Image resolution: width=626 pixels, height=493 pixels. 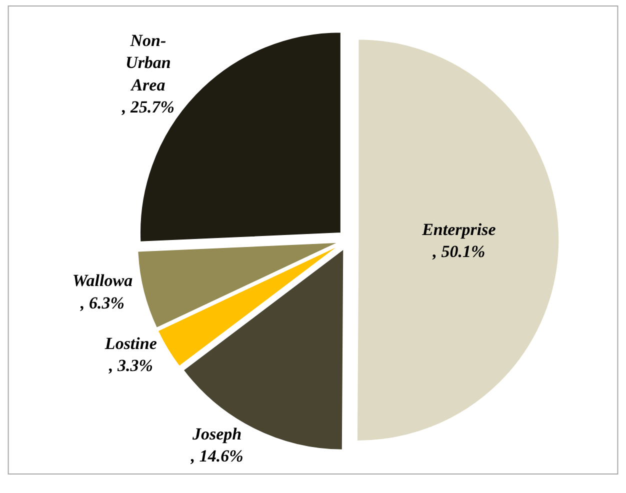 I want to click on data-label: , 6.3%, so click(x=102, y=302).